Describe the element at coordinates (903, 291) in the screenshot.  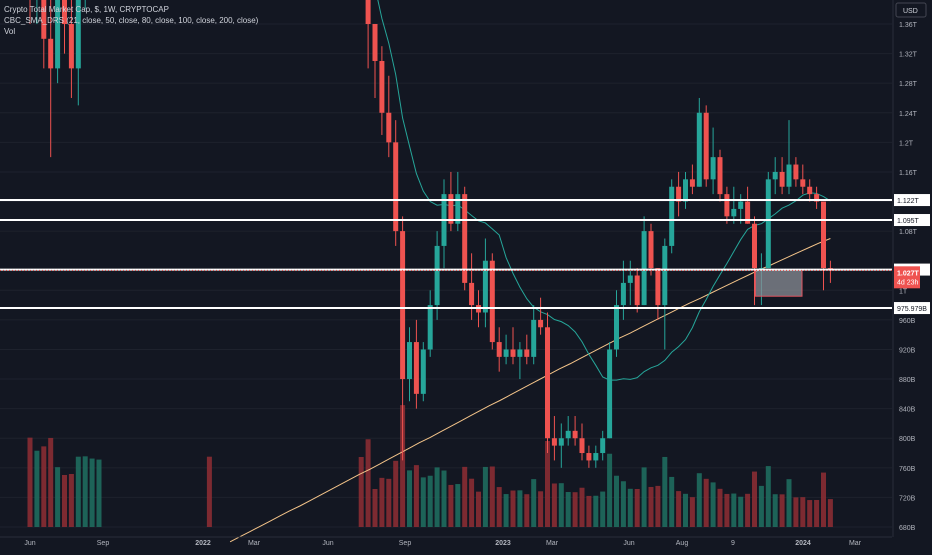
I see `y-tick-label: 1T` at that location.